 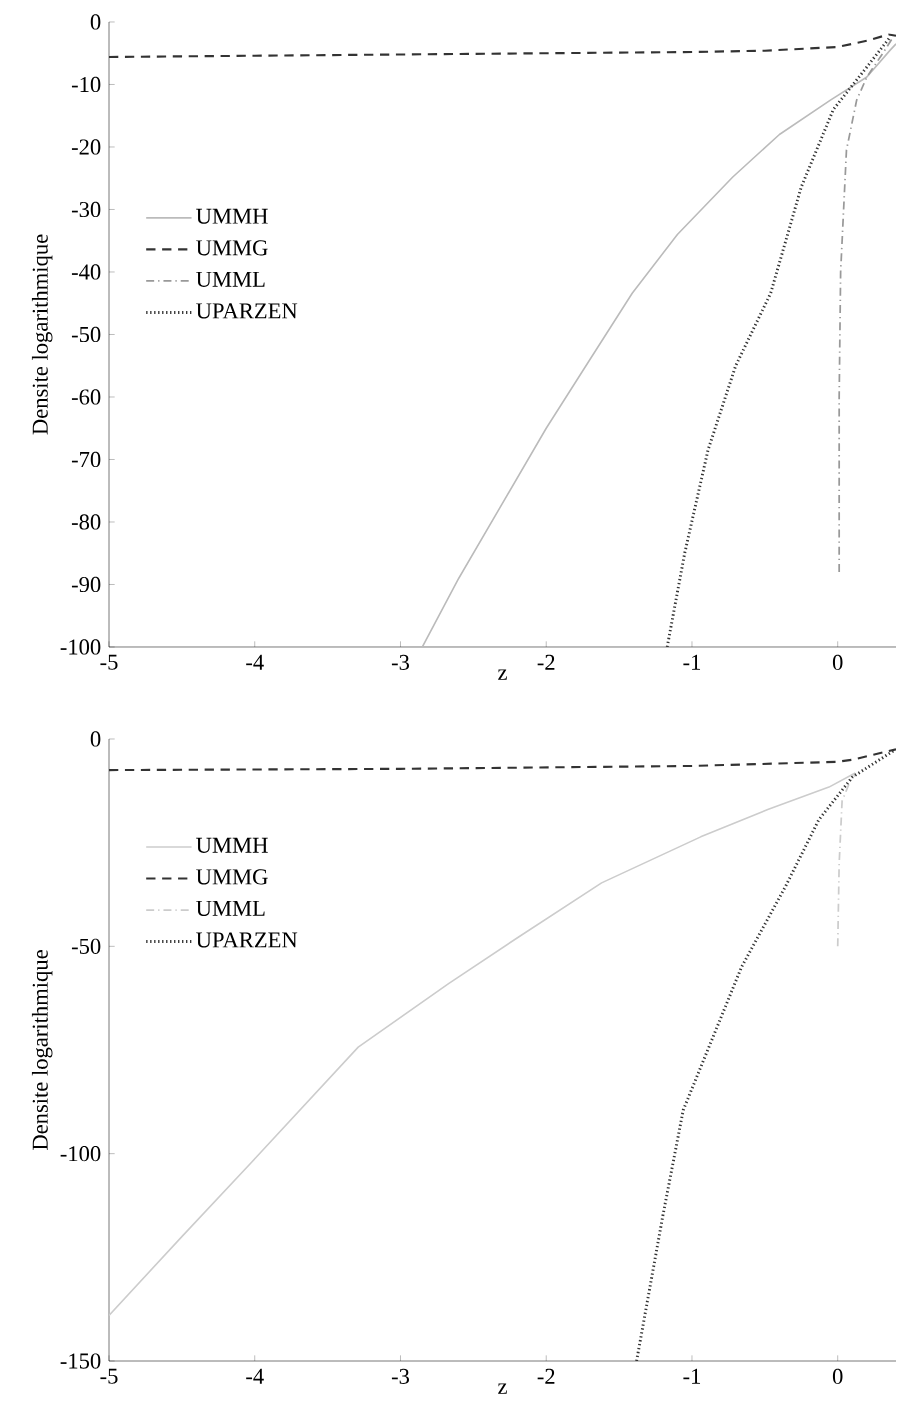 What do you see at coordinates (86, 459) in the screenshot?
I see `y-tick-label: -70` at bounding box center [86, 459].